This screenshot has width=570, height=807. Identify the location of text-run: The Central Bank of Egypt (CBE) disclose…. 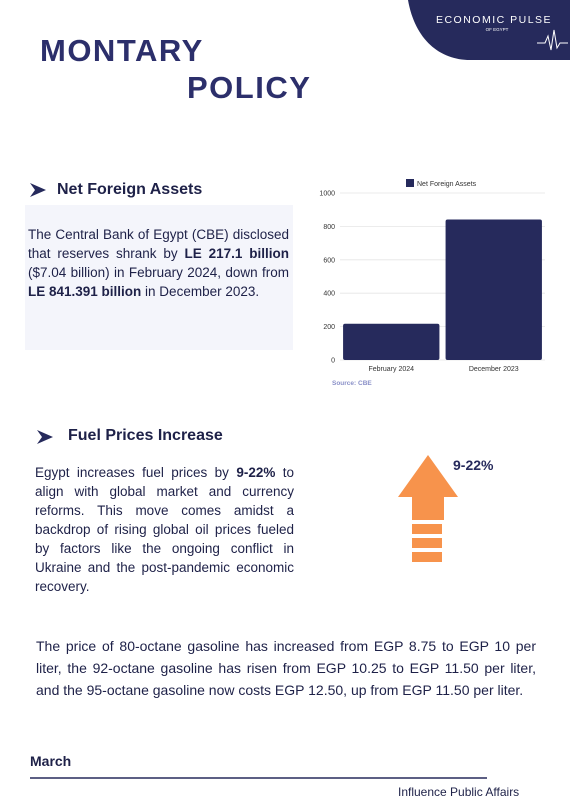
(158, 244).